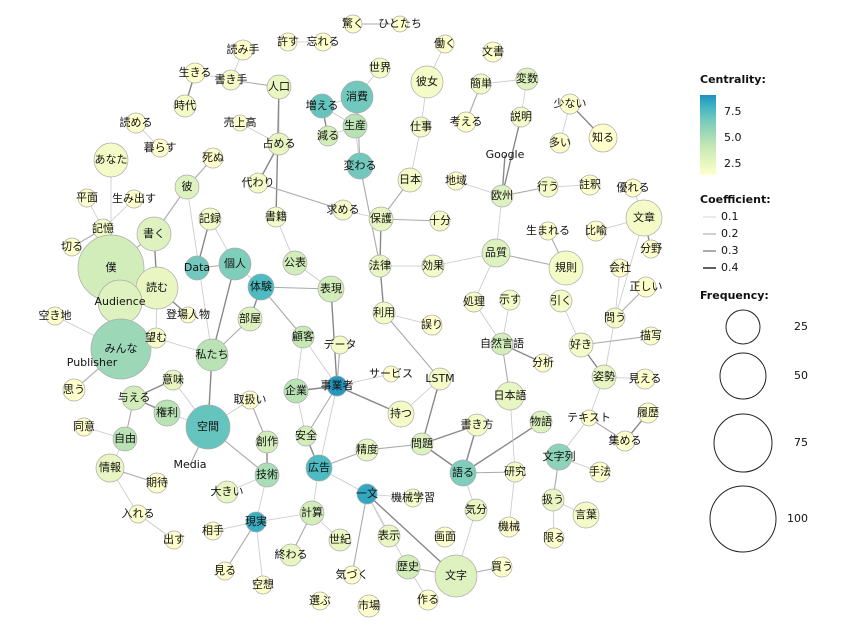 The width and height of the screenshot is (853, 640). Describe the element at coordinates (560, 142) in the screenshot. I see `node-label: 多い` at that location.